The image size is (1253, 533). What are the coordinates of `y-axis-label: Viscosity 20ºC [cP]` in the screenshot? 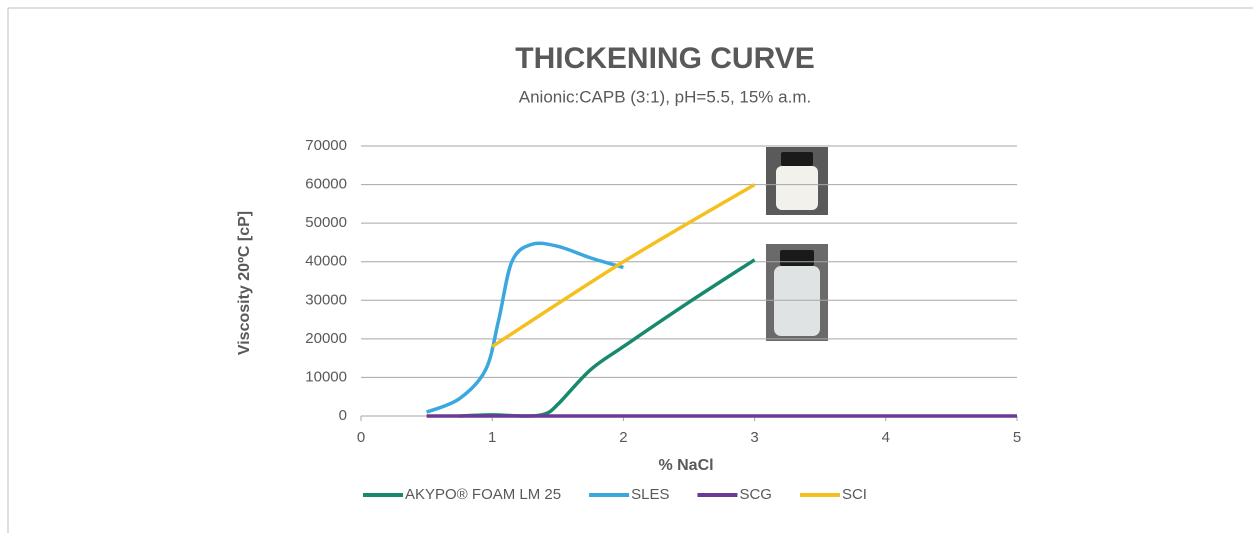 It's located at (244, 283).